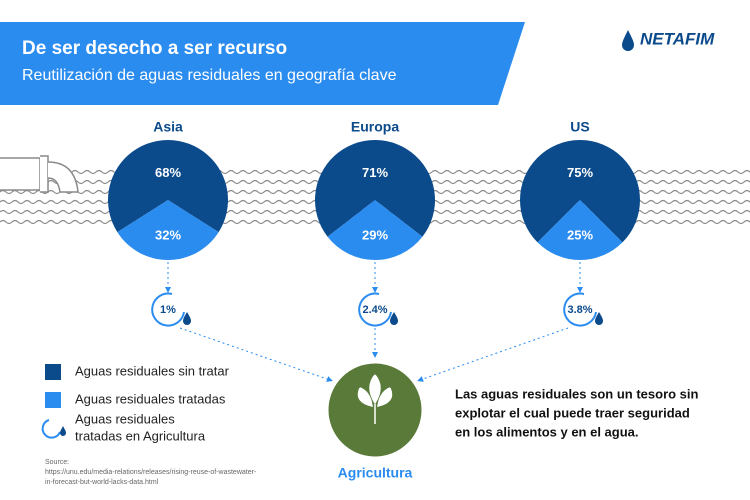 The height and width of the screenshot is (500, 750). I want to click on legend-drop, so click(63, 431).